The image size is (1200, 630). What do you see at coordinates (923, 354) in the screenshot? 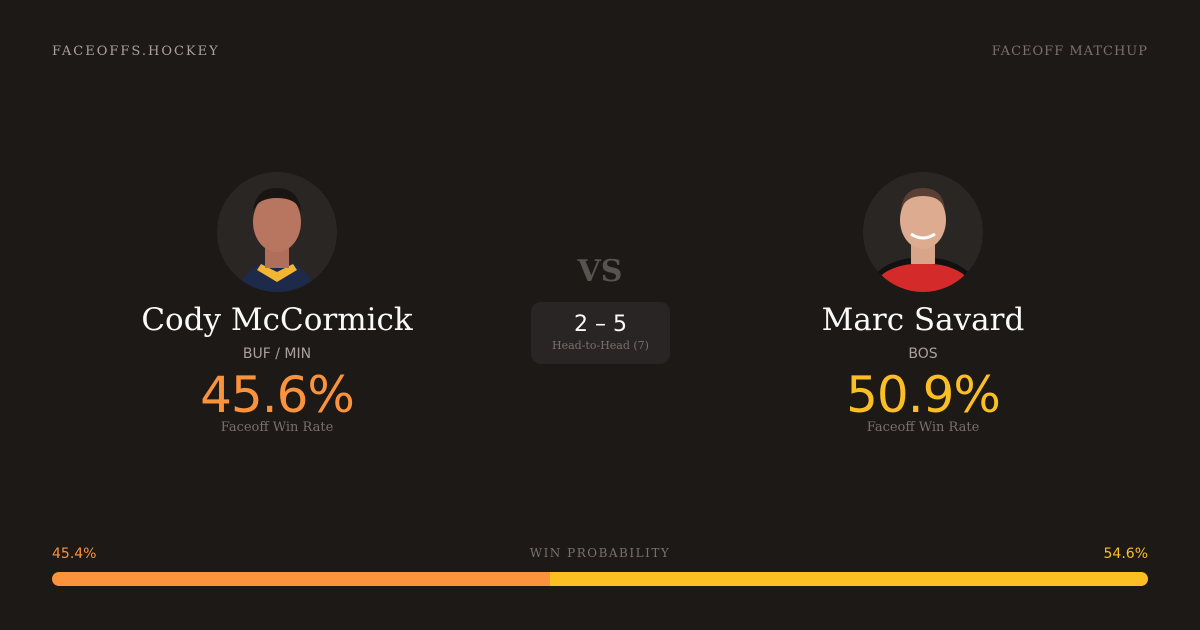
I see `player-right-team: BOS` at bounding box center [923, 354].